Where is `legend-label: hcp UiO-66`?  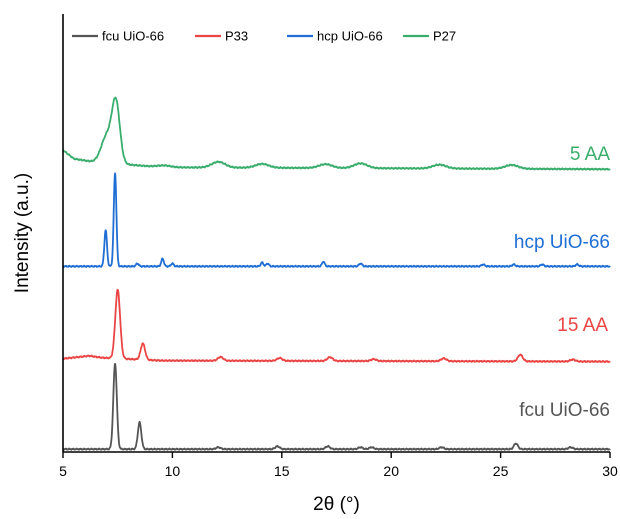 legend-label: hcp UiO-66 is located at coordinates (350, 36).